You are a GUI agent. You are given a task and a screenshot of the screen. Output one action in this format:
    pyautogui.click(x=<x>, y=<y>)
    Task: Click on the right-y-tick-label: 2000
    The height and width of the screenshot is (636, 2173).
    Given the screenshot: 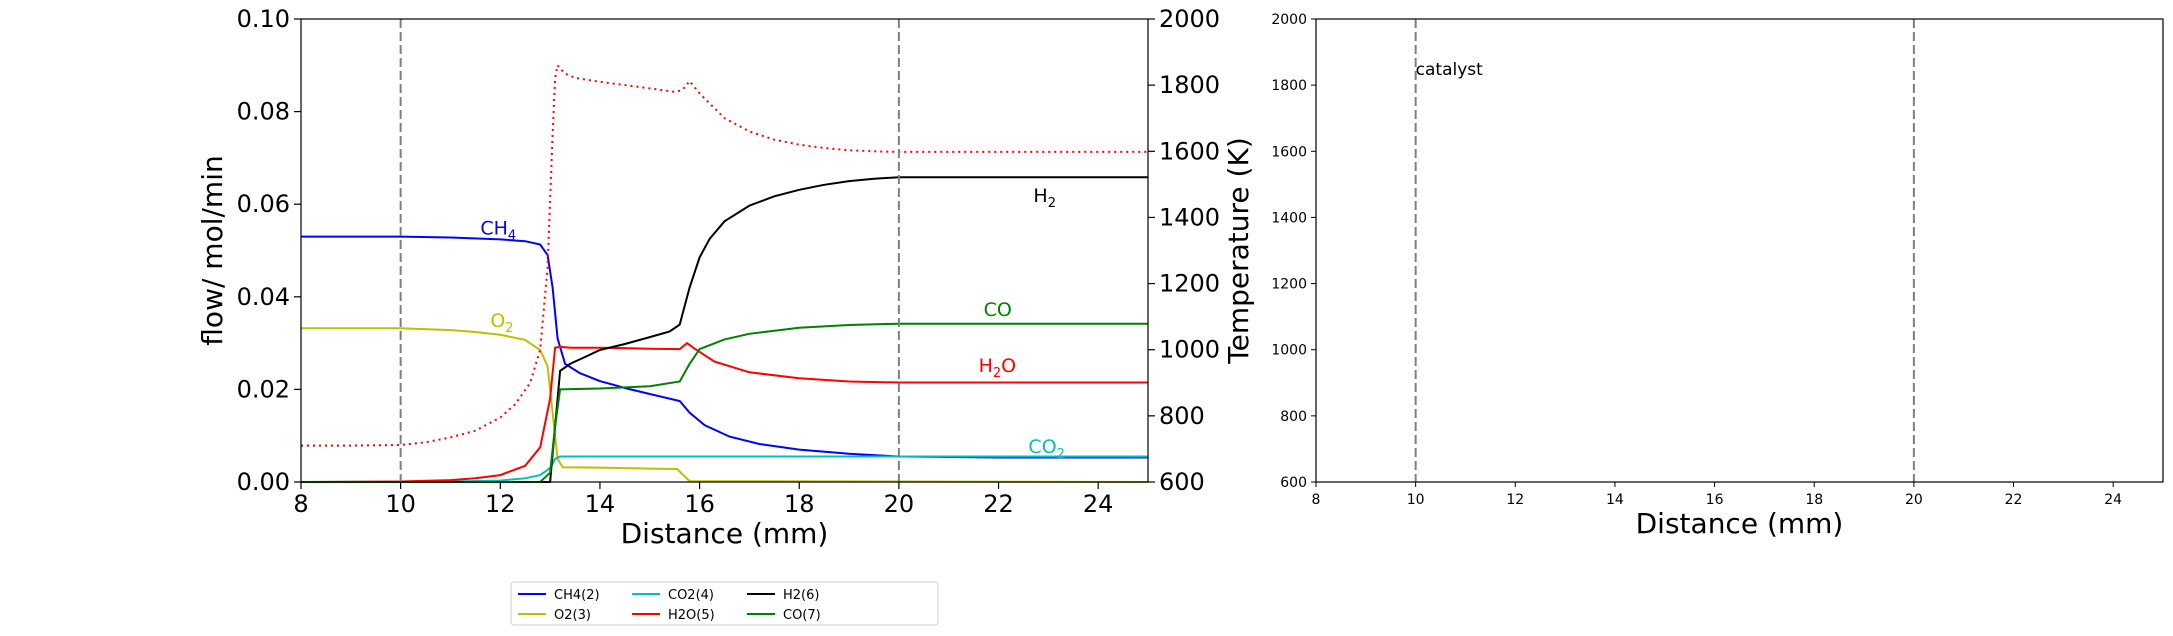 What is the action you would take?
    pyautogui.click(x=1189, y=19)
    